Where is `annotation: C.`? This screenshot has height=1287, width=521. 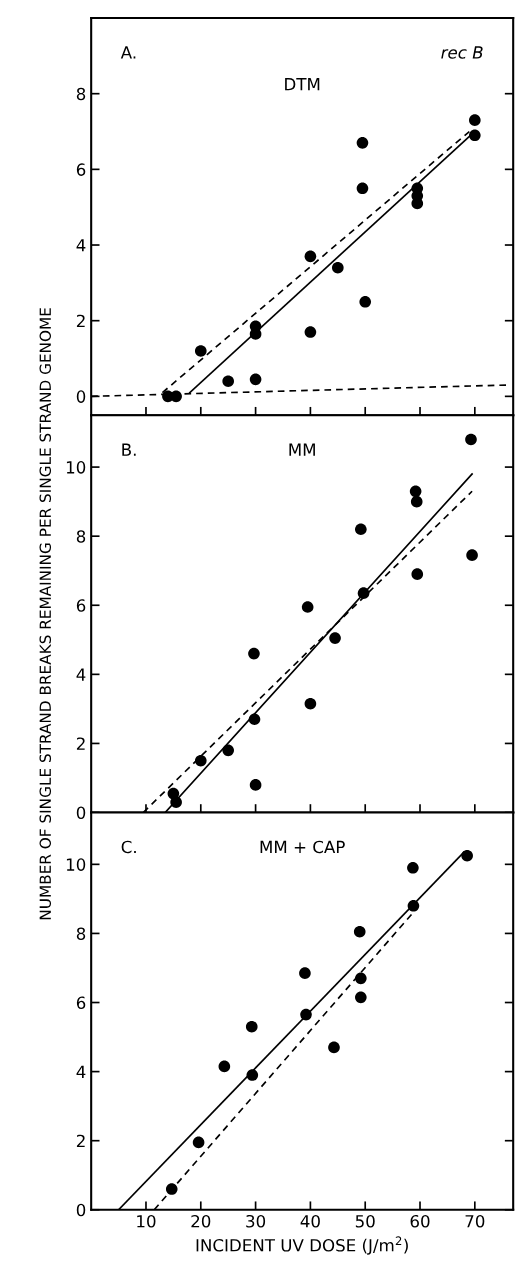
annotation: C. is located at coordinates (128, 847).